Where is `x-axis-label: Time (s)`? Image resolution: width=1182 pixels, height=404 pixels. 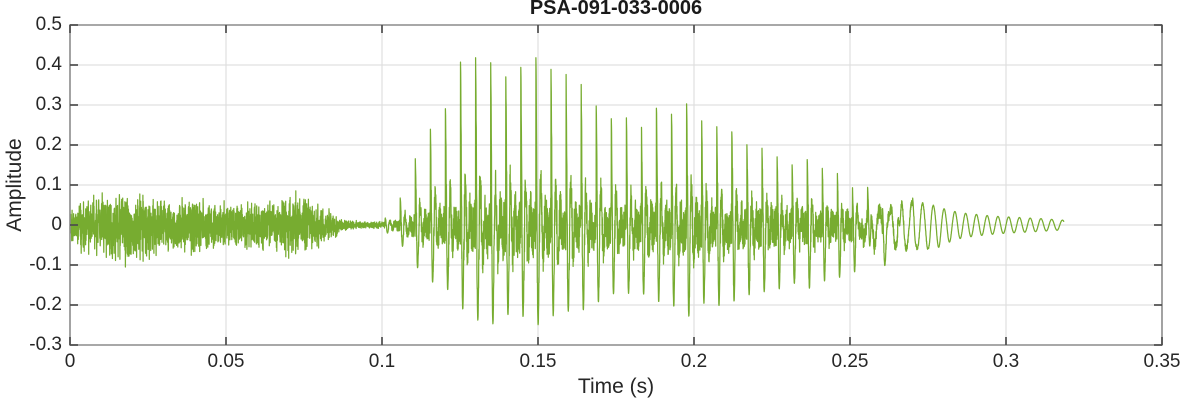
x-axis-label: Time (s) is located at coordinates (616, 386).